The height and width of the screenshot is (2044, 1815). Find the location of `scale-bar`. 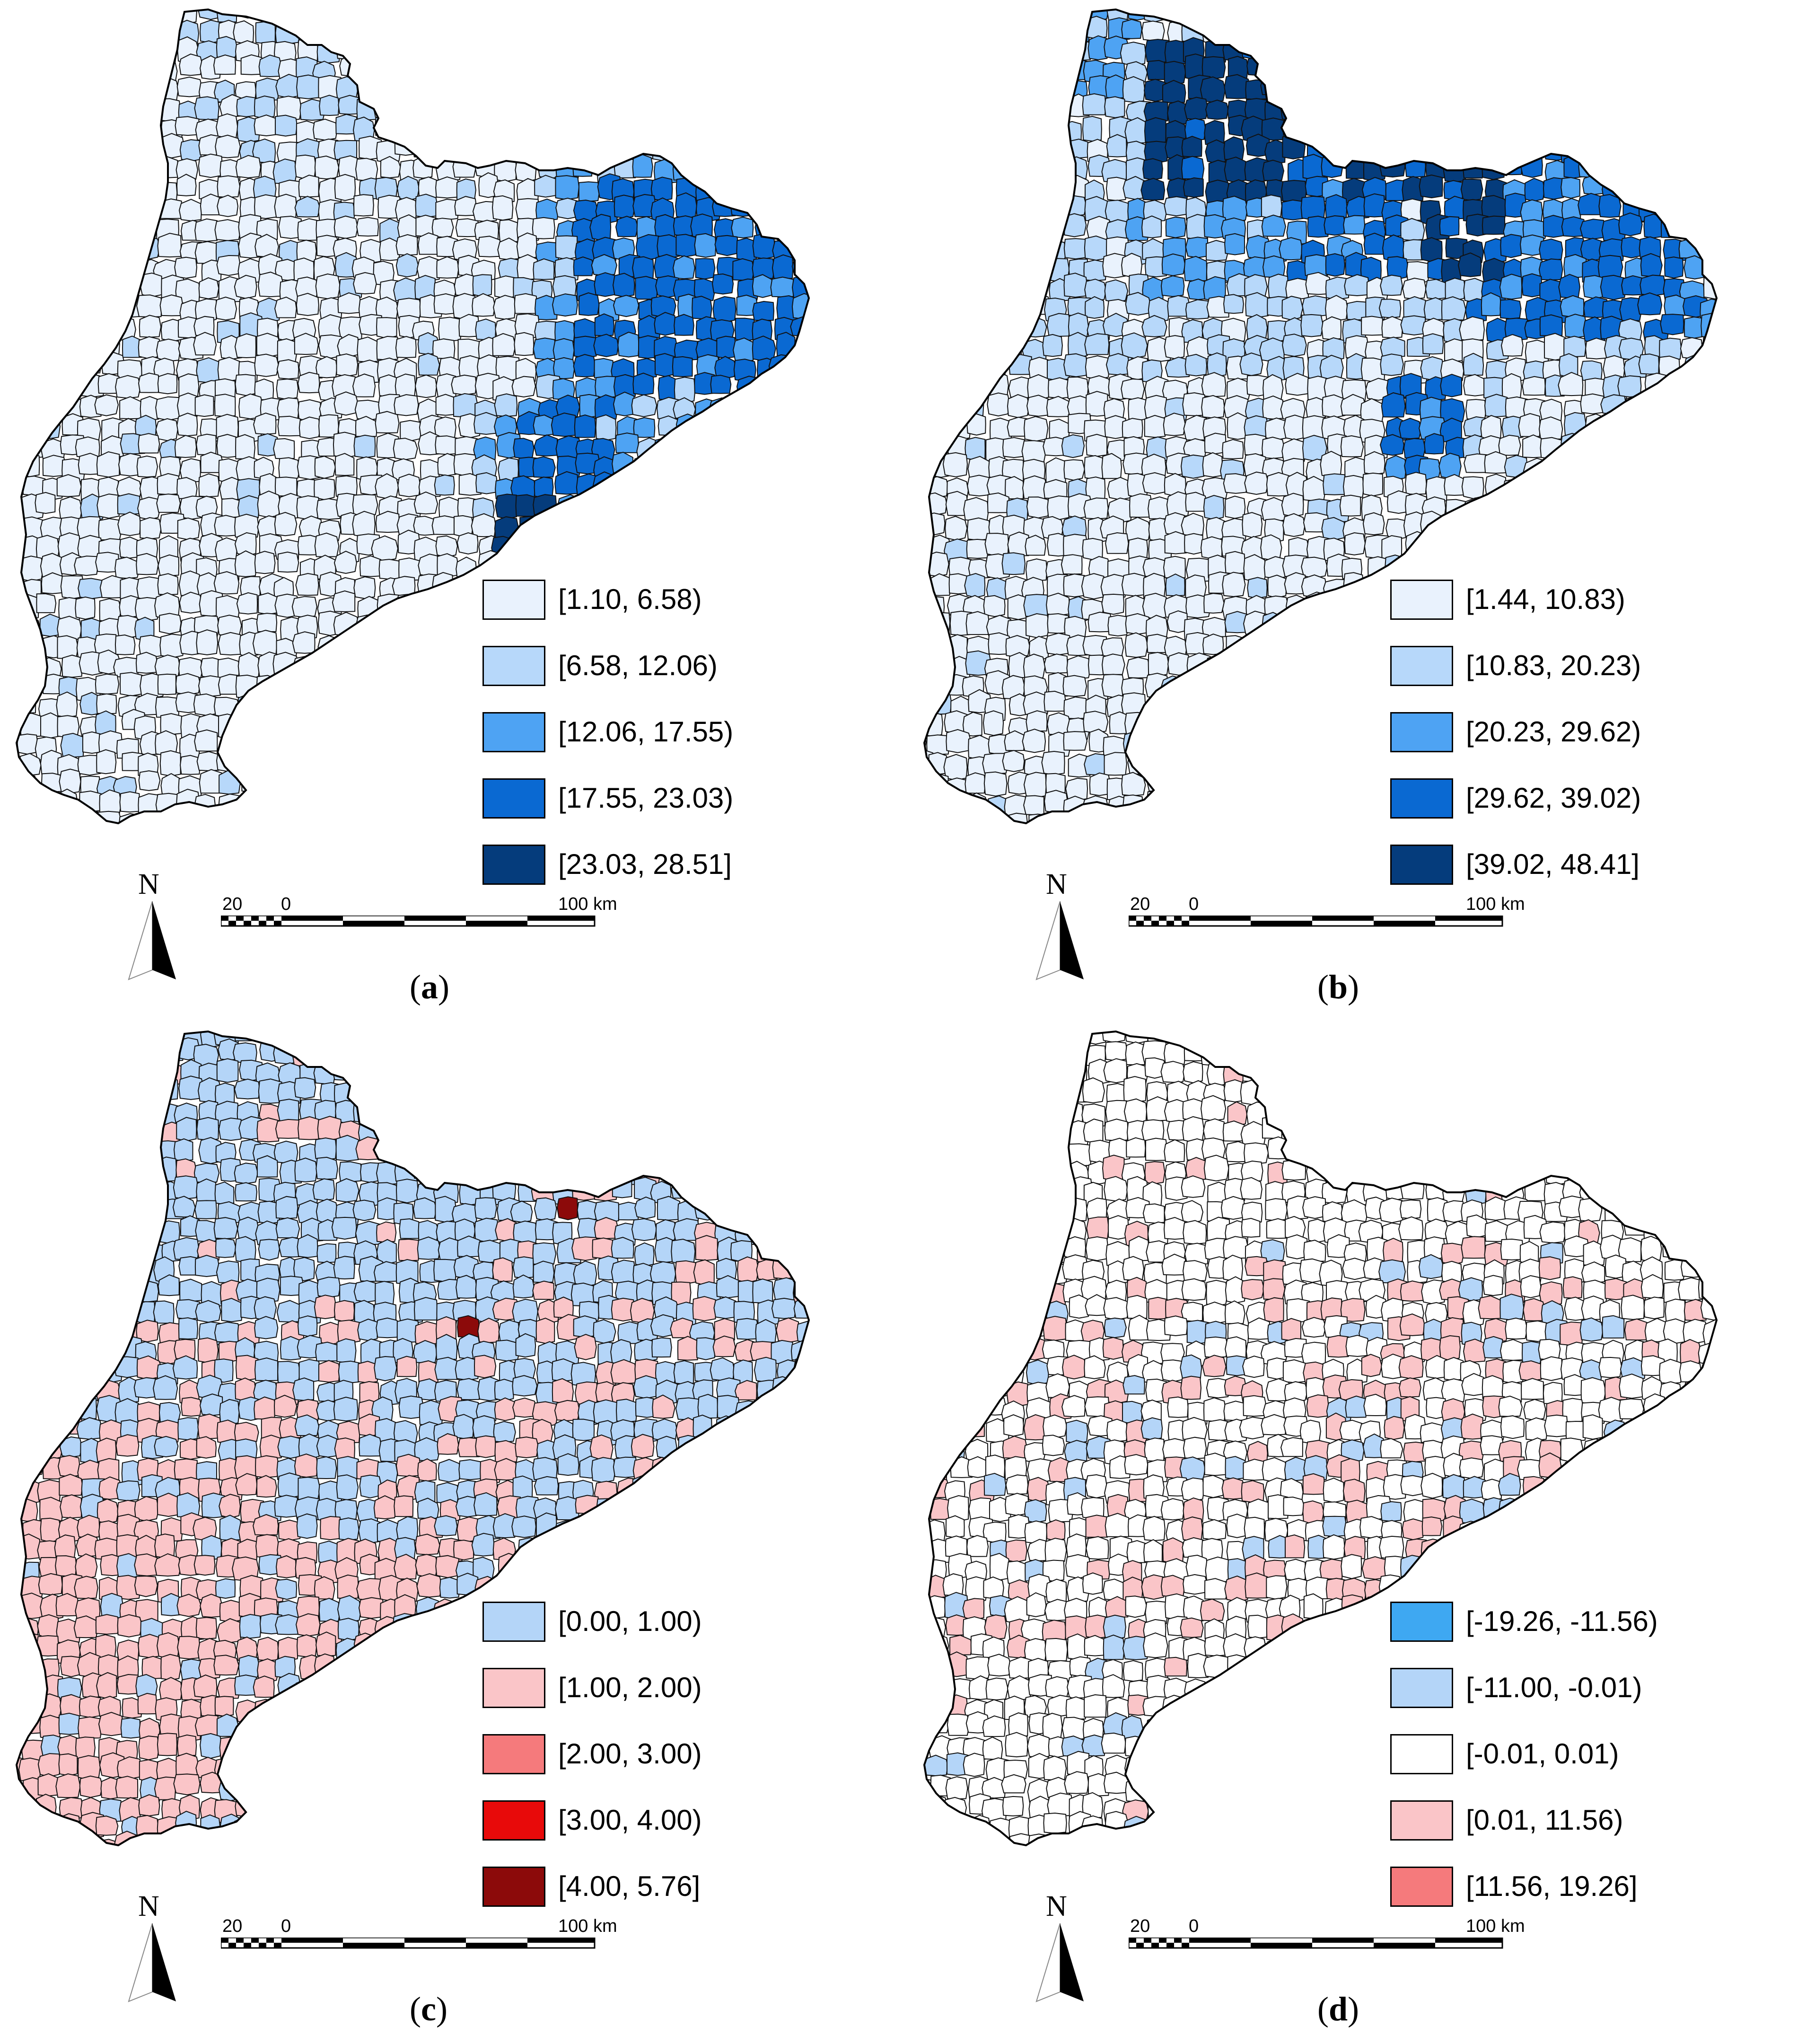

scale-bar is located at coordinates (1316, 1943).